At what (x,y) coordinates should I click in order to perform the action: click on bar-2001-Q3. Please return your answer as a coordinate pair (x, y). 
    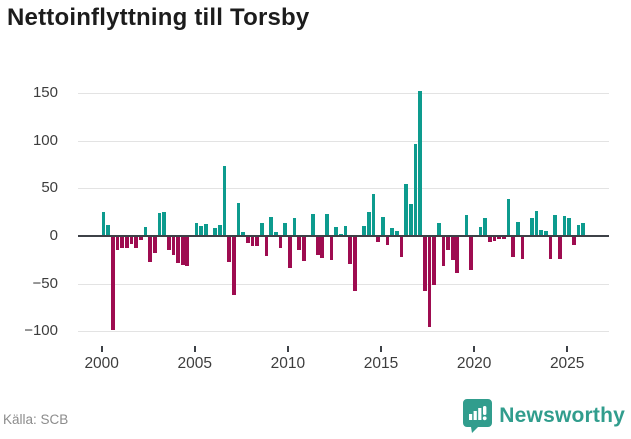
    Looking at the image, I should click on (131, 240).